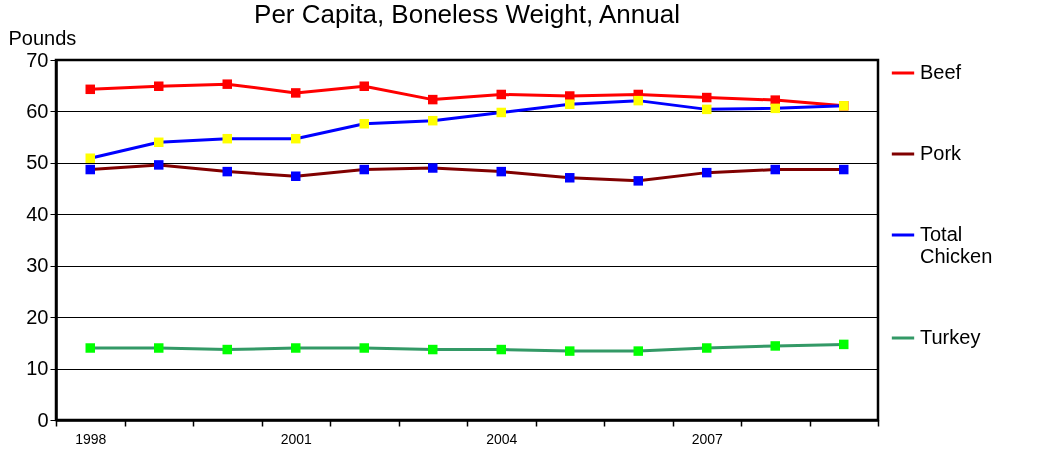 This screenshot has height=476, width=1038. I want to click on y-tick-label: 20, so click(37, 316).